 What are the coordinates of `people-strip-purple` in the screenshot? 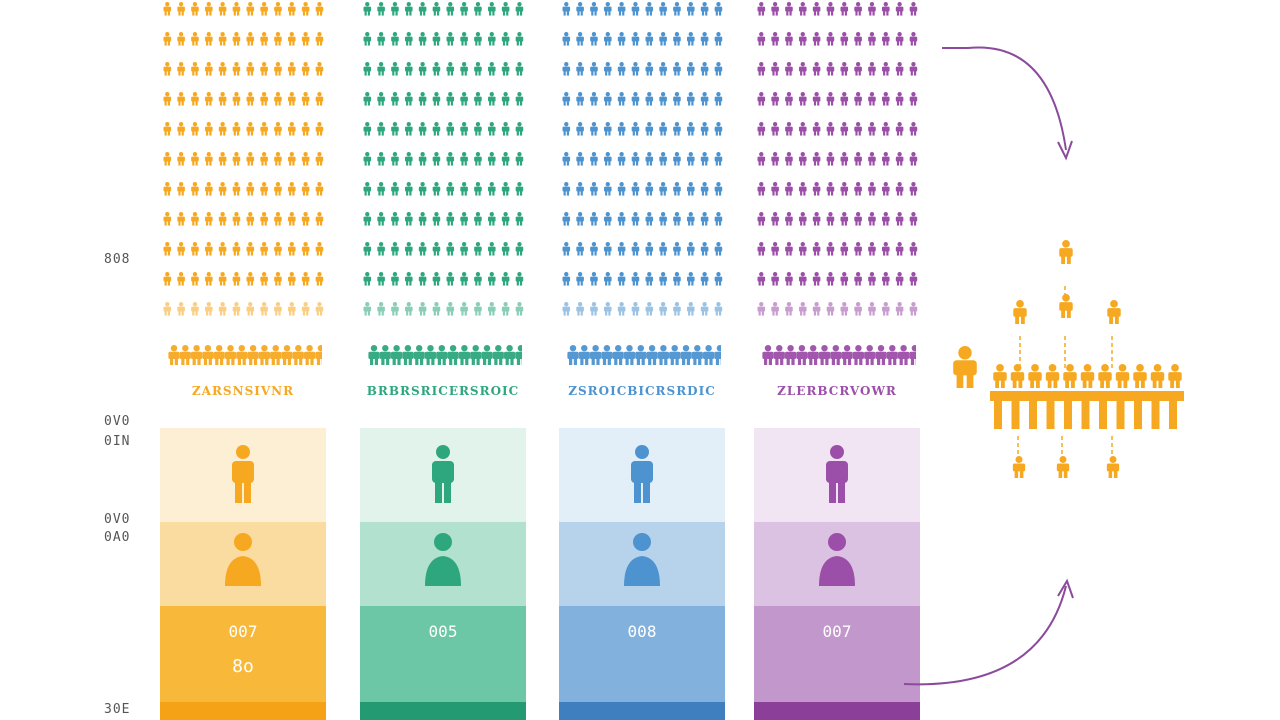 It's located at (839, 355).